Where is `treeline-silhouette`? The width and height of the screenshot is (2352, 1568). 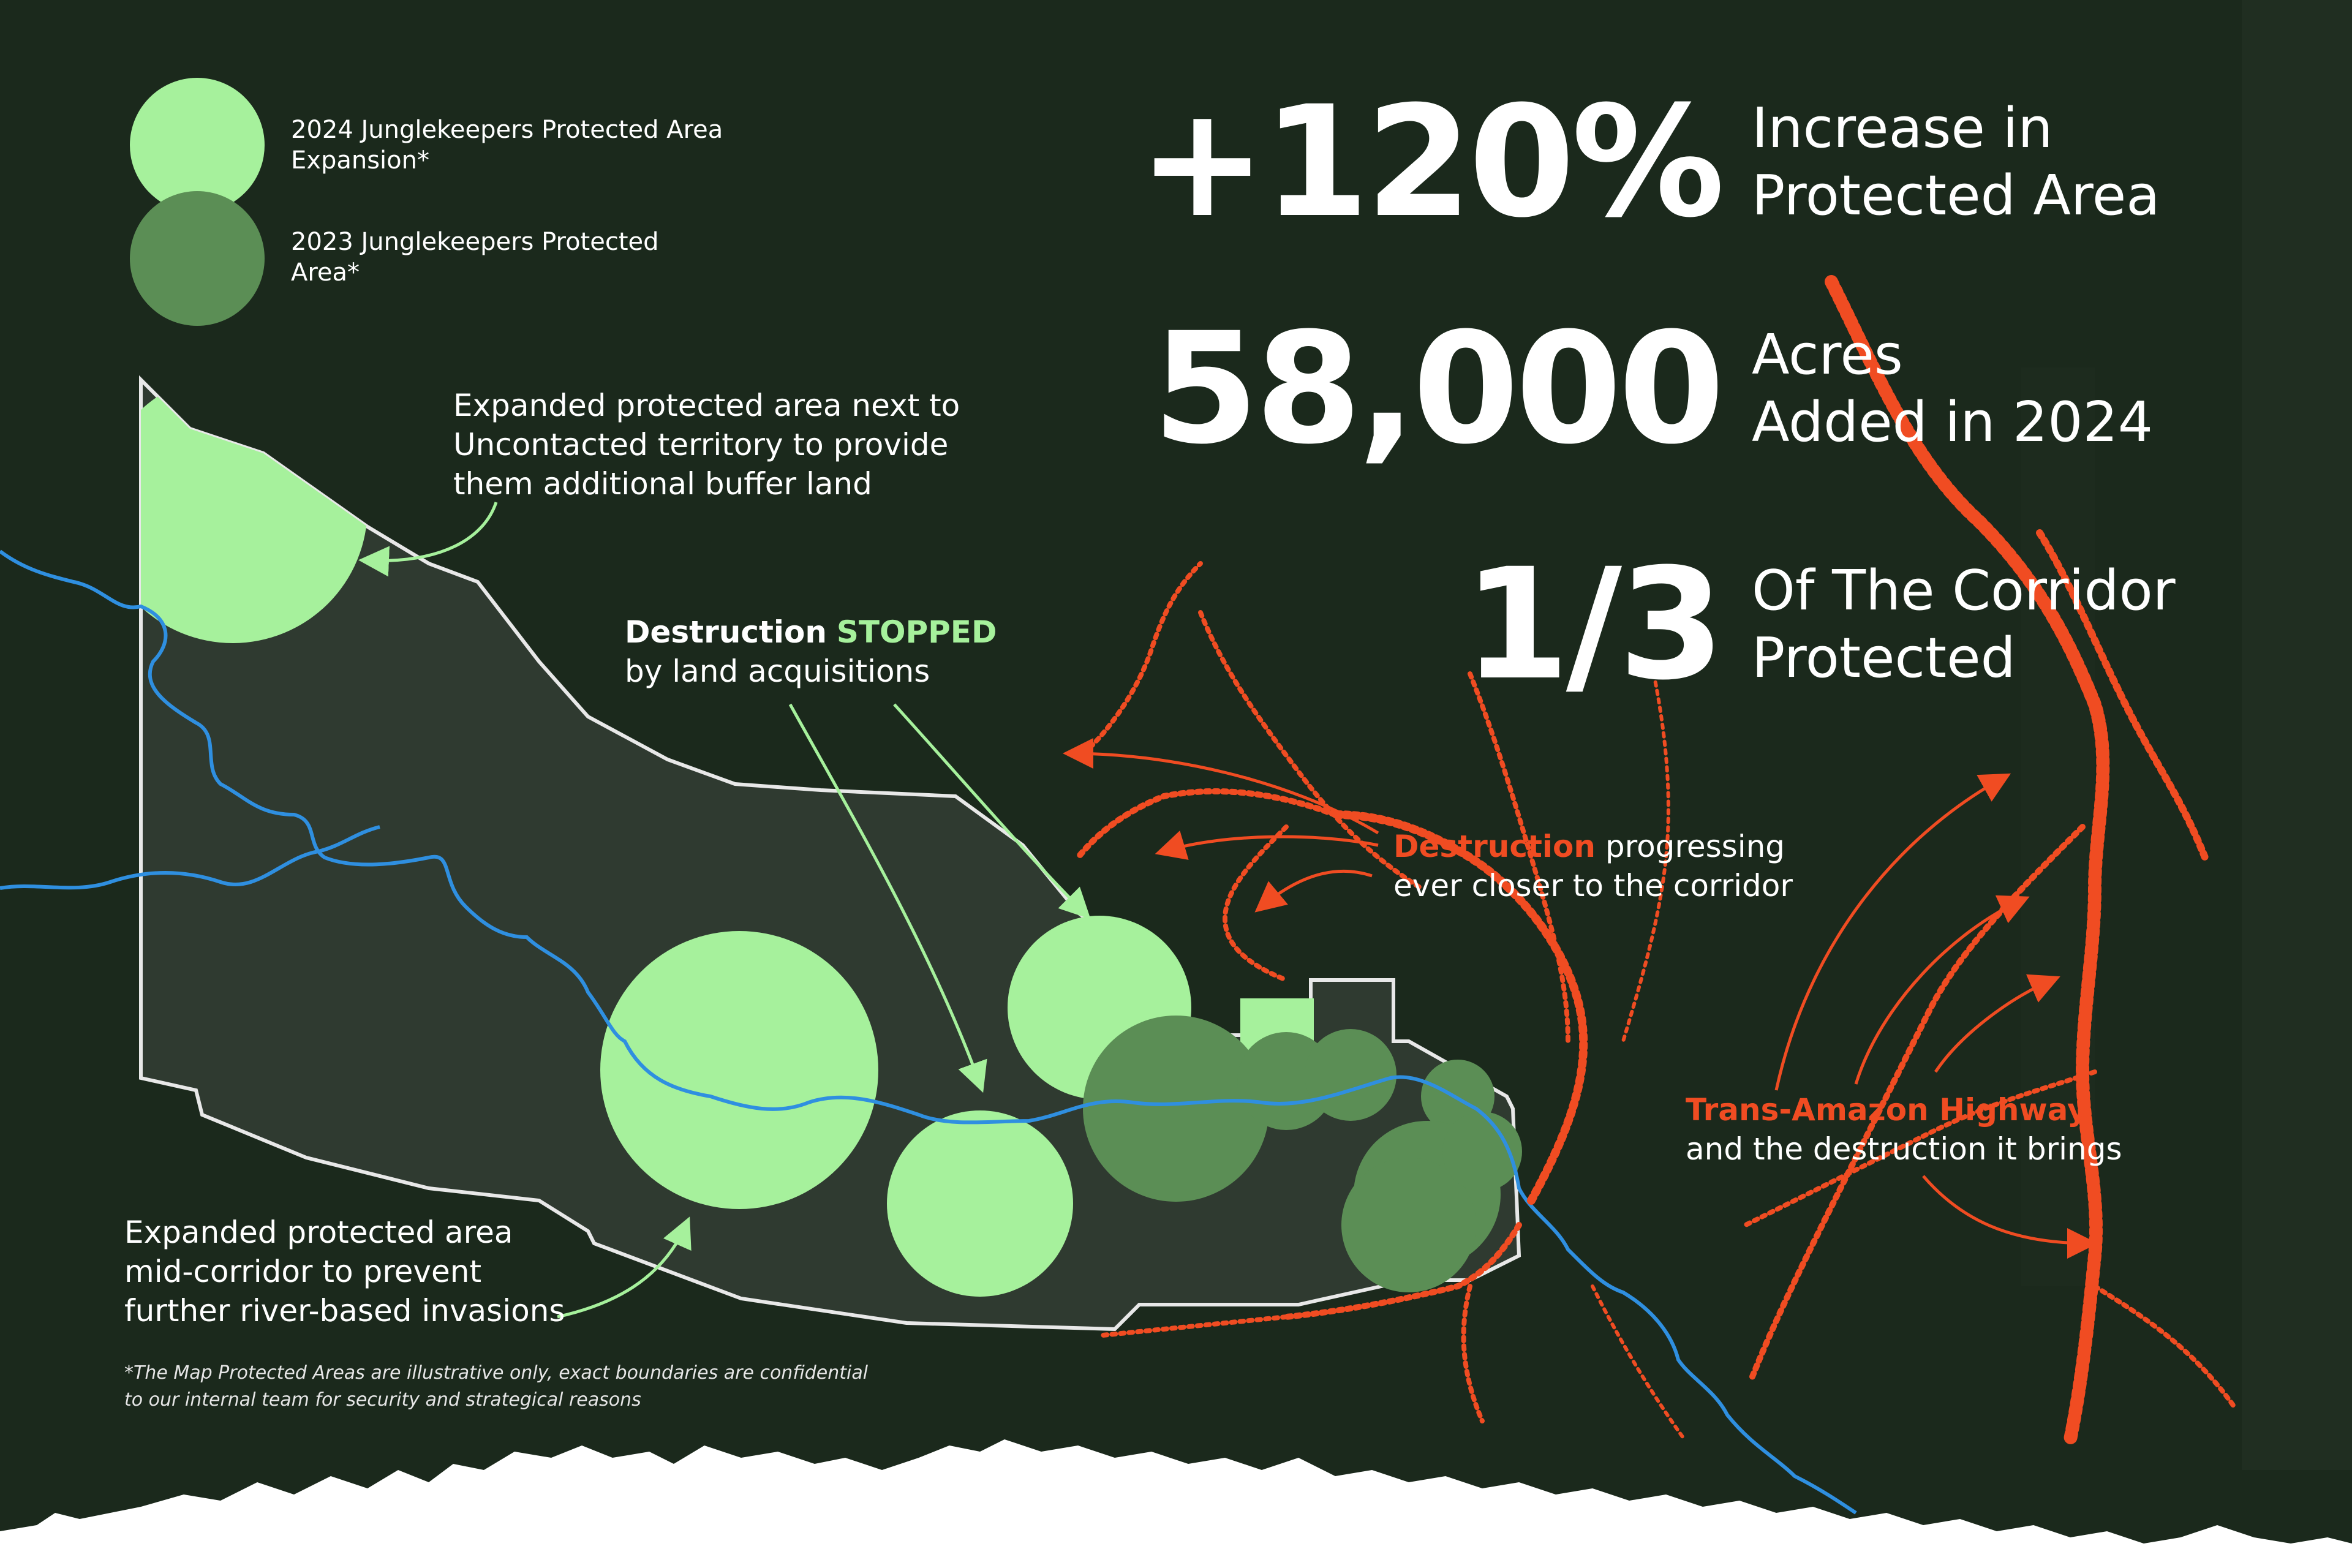
treeline-silhouette is located at coordinates (1176, 1503).